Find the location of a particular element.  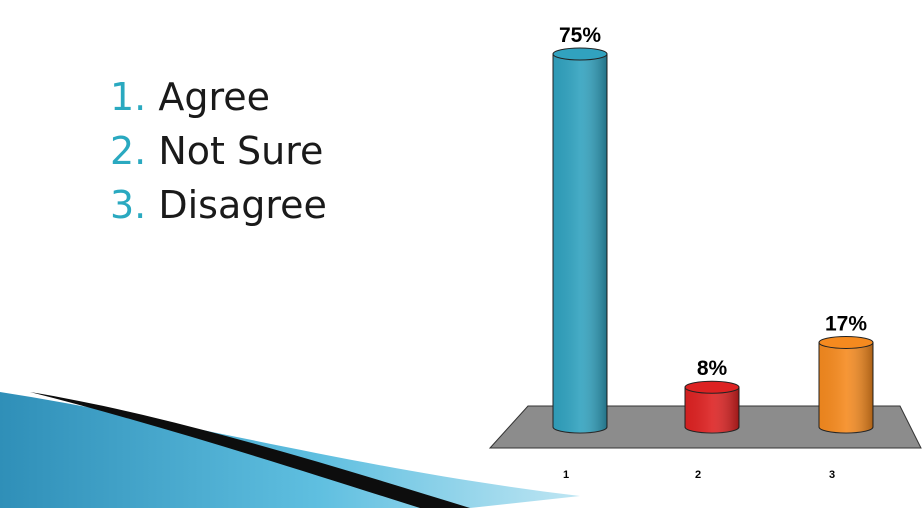

value-label-2: 8% is located at coordinates (712, 368).